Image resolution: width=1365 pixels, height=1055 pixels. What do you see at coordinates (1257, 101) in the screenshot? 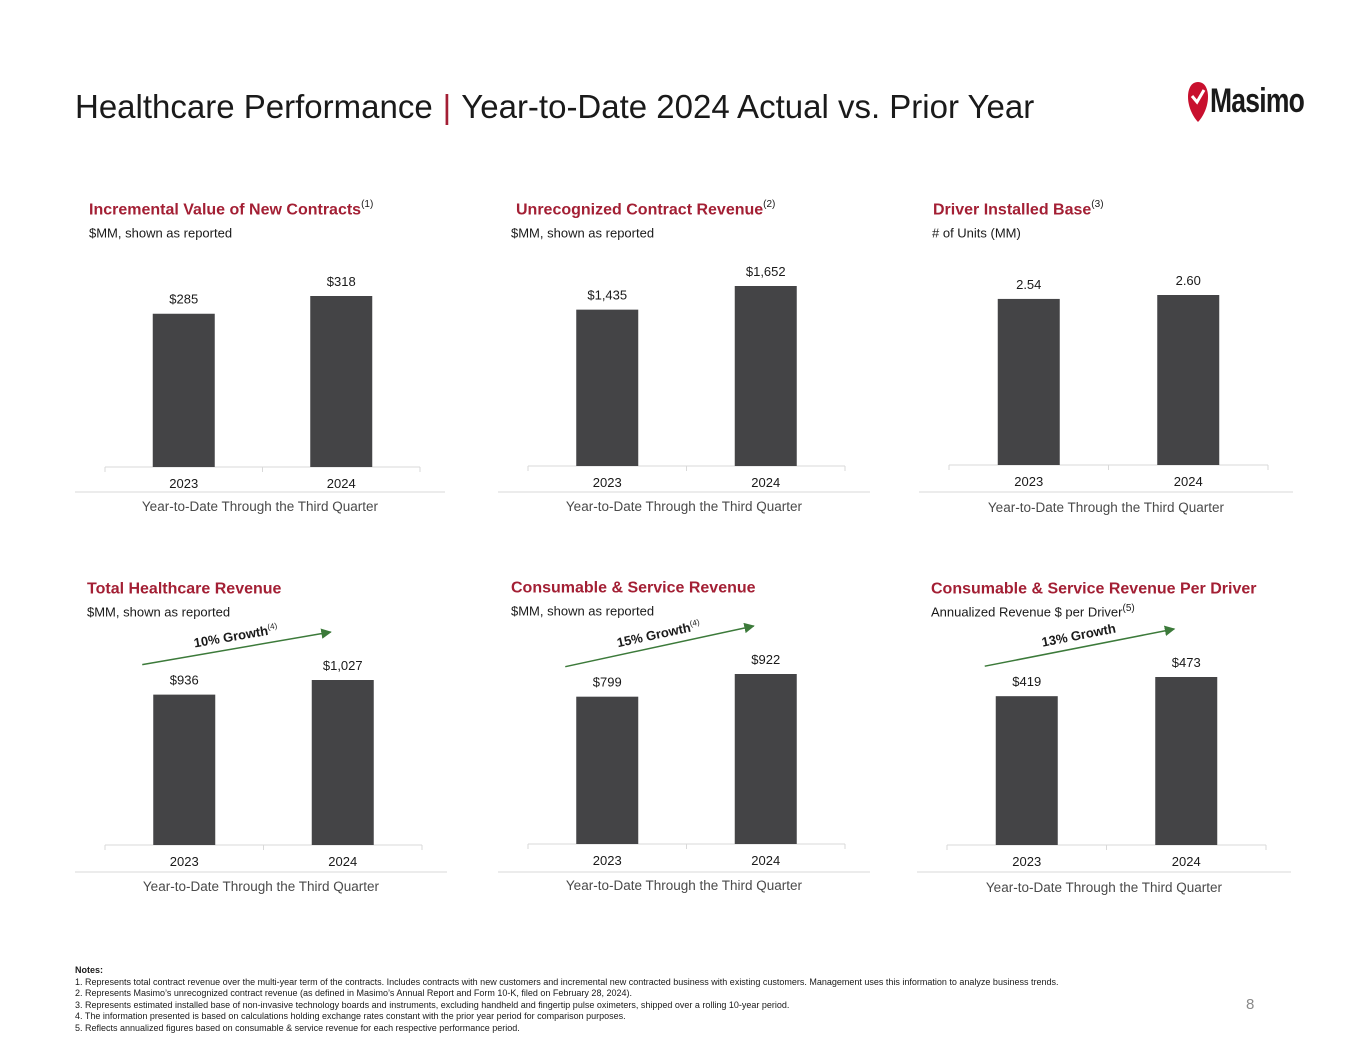
I see `masimo-logo-text: Masimo` at bounding box center [1257, 101].